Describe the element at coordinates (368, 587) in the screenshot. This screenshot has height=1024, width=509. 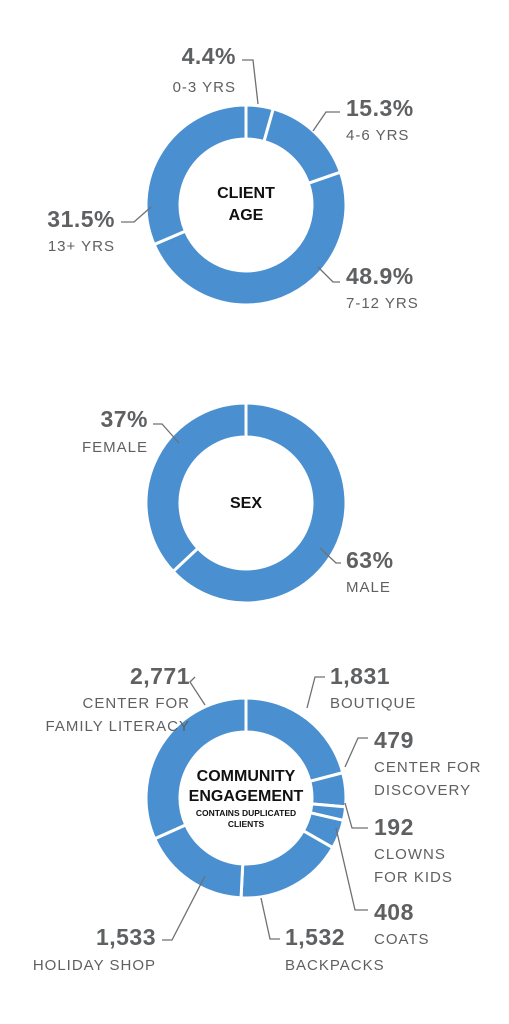
I see `slice-category-label: MALE` at that location.